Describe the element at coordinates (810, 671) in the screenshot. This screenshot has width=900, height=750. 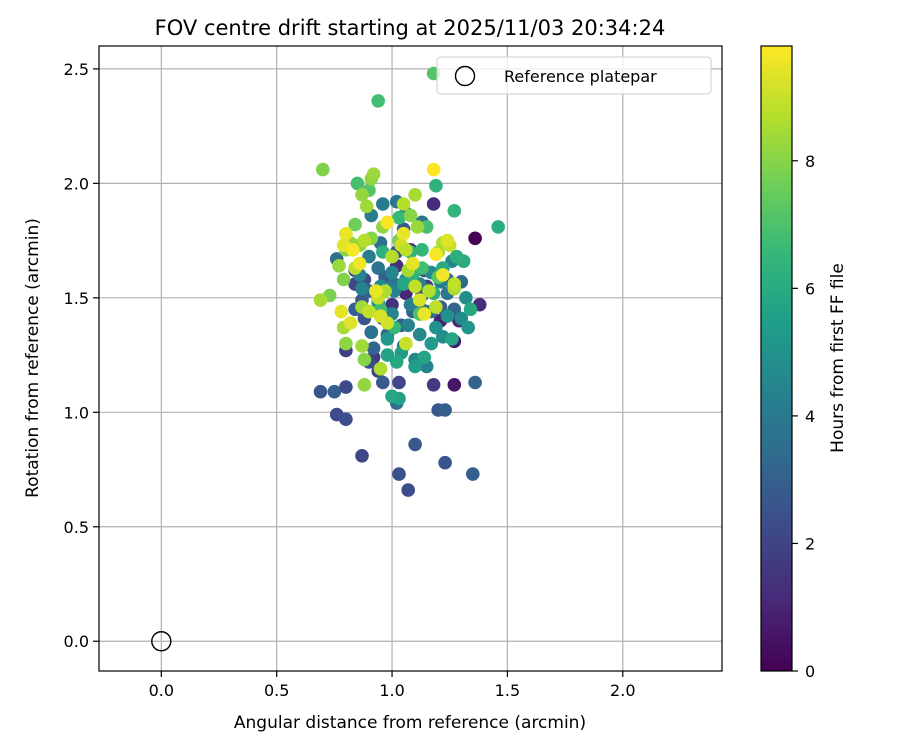
I see `colorbar-tick-label: 0` at that location.